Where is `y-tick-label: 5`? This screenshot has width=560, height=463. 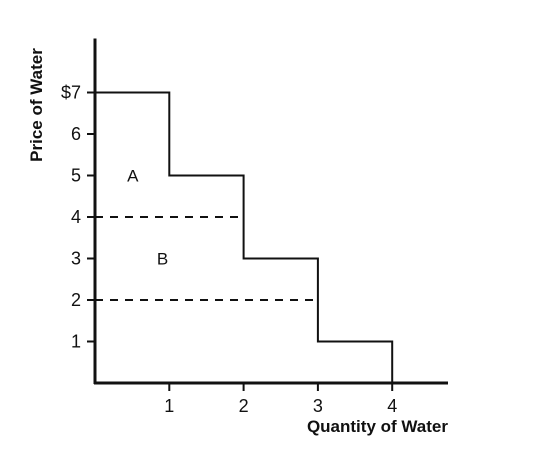
y-tick-label: 5 is located at coordinates (76, 176).